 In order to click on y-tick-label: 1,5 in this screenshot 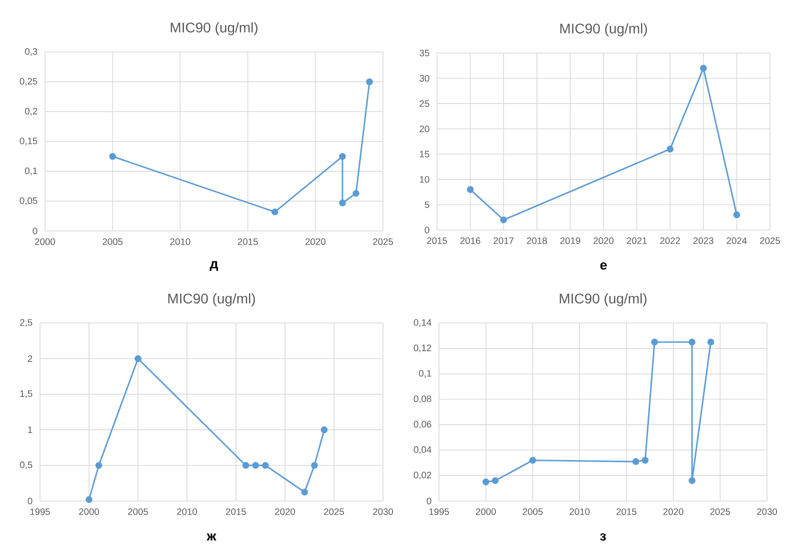, I will do `click(26, 394)`.